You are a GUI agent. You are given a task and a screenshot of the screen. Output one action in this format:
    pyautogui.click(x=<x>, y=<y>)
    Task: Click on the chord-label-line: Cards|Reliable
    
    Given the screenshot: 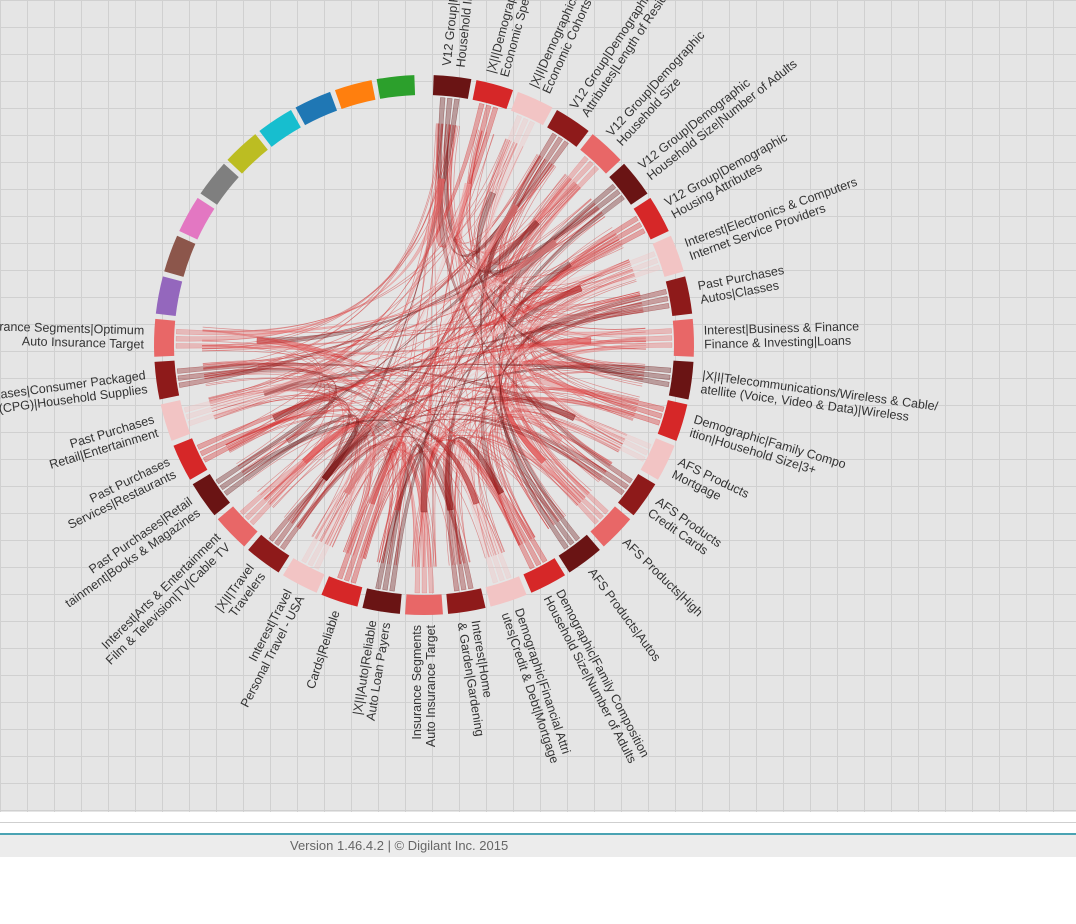 What is the action you would take?
    pyautogui.click(x=323, y=650)
    